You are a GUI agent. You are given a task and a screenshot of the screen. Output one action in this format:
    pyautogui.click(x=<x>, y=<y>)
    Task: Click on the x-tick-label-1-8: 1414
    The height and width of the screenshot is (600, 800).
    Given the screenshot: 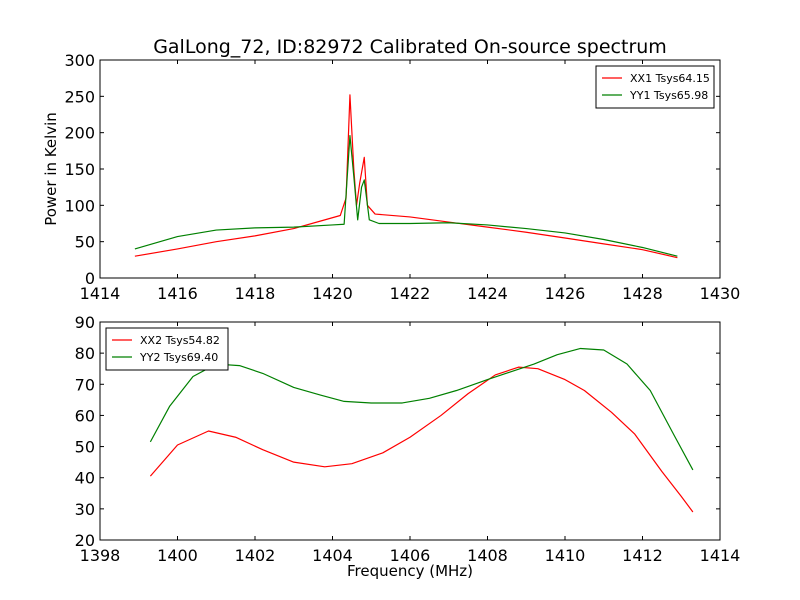 What is the action you would take?
    pyautogui.click(x=720, y=555)
    